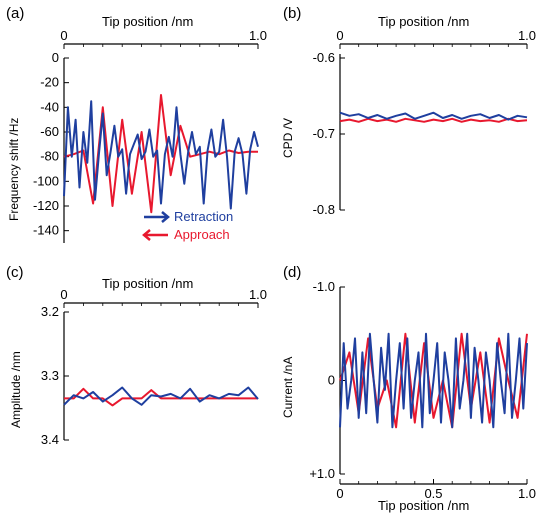  What do you see at coordinates (161, 155) in the screenshot?
I see `panel-a-series-retraction` at bounding box center [161, 155].